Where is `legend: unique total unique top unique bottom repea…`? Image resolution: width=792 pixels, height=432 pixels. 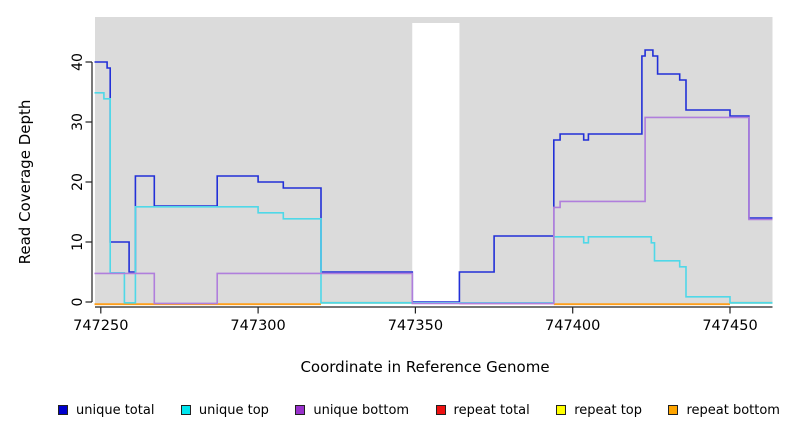 legend: unique total unique top unique bottom repea… is located at coordinates (419, 410).